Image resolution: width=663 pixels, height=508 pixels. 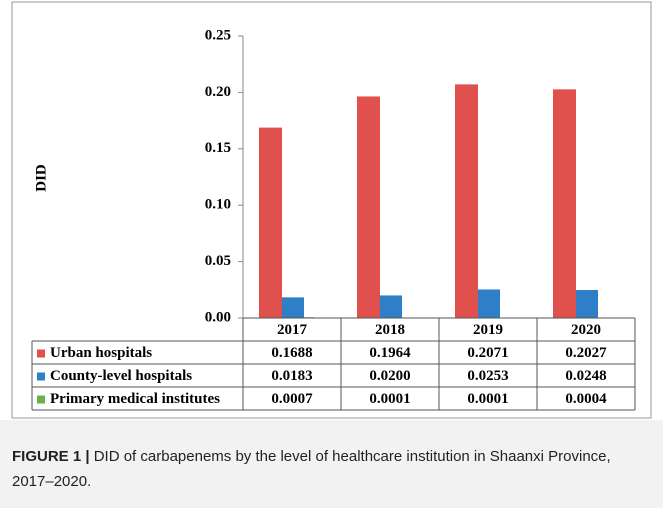 What do you see at coordinates (135, 399) in the screenshot?
I see `legend-label: Primary medical institutes` at bounding box center [135, 399].